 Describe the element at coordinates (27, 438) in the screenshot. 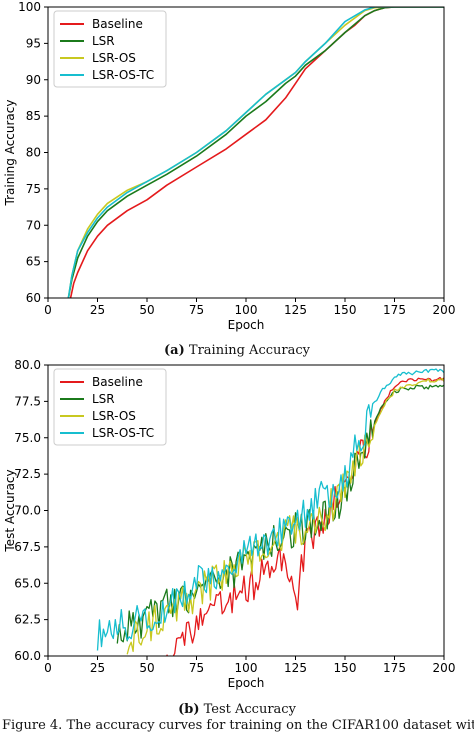

I see `y-tick-label: 75.0` at that location.